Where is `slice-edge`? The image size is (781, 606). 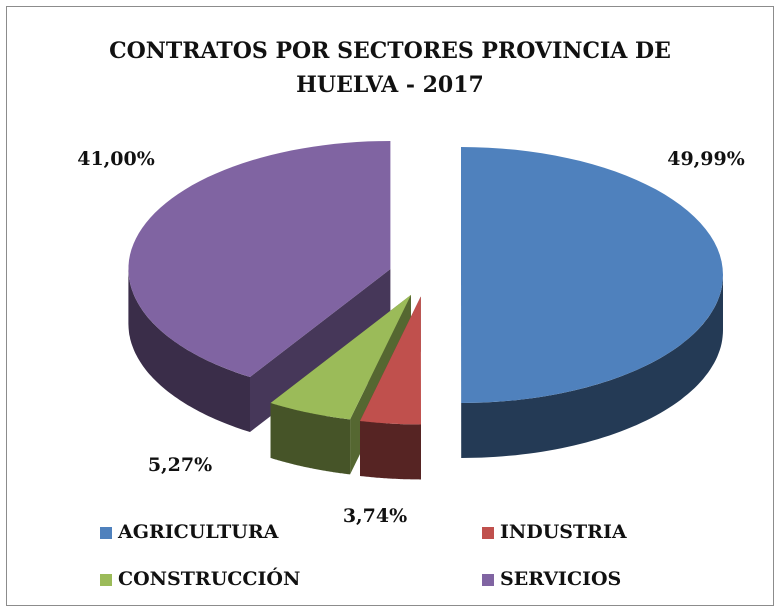 slice-edge is located at coordinates (390, 450).